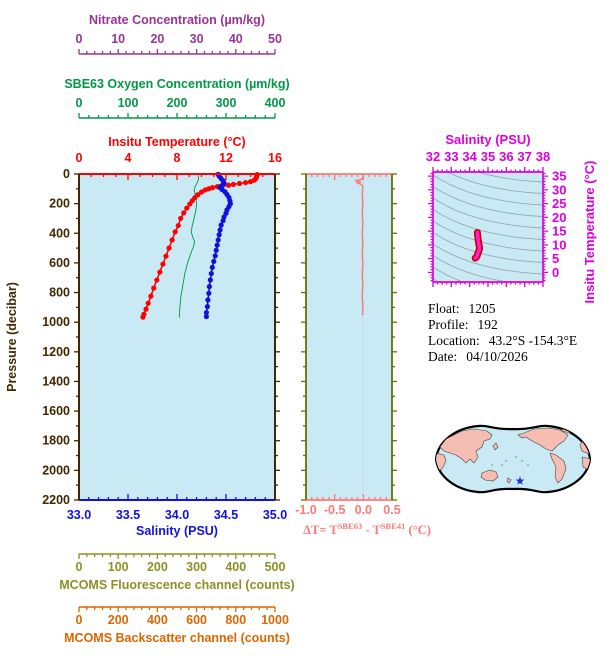 The image size is (610, 664). I want to click on backscatter-tick-label: 1000, so click(275, 620).